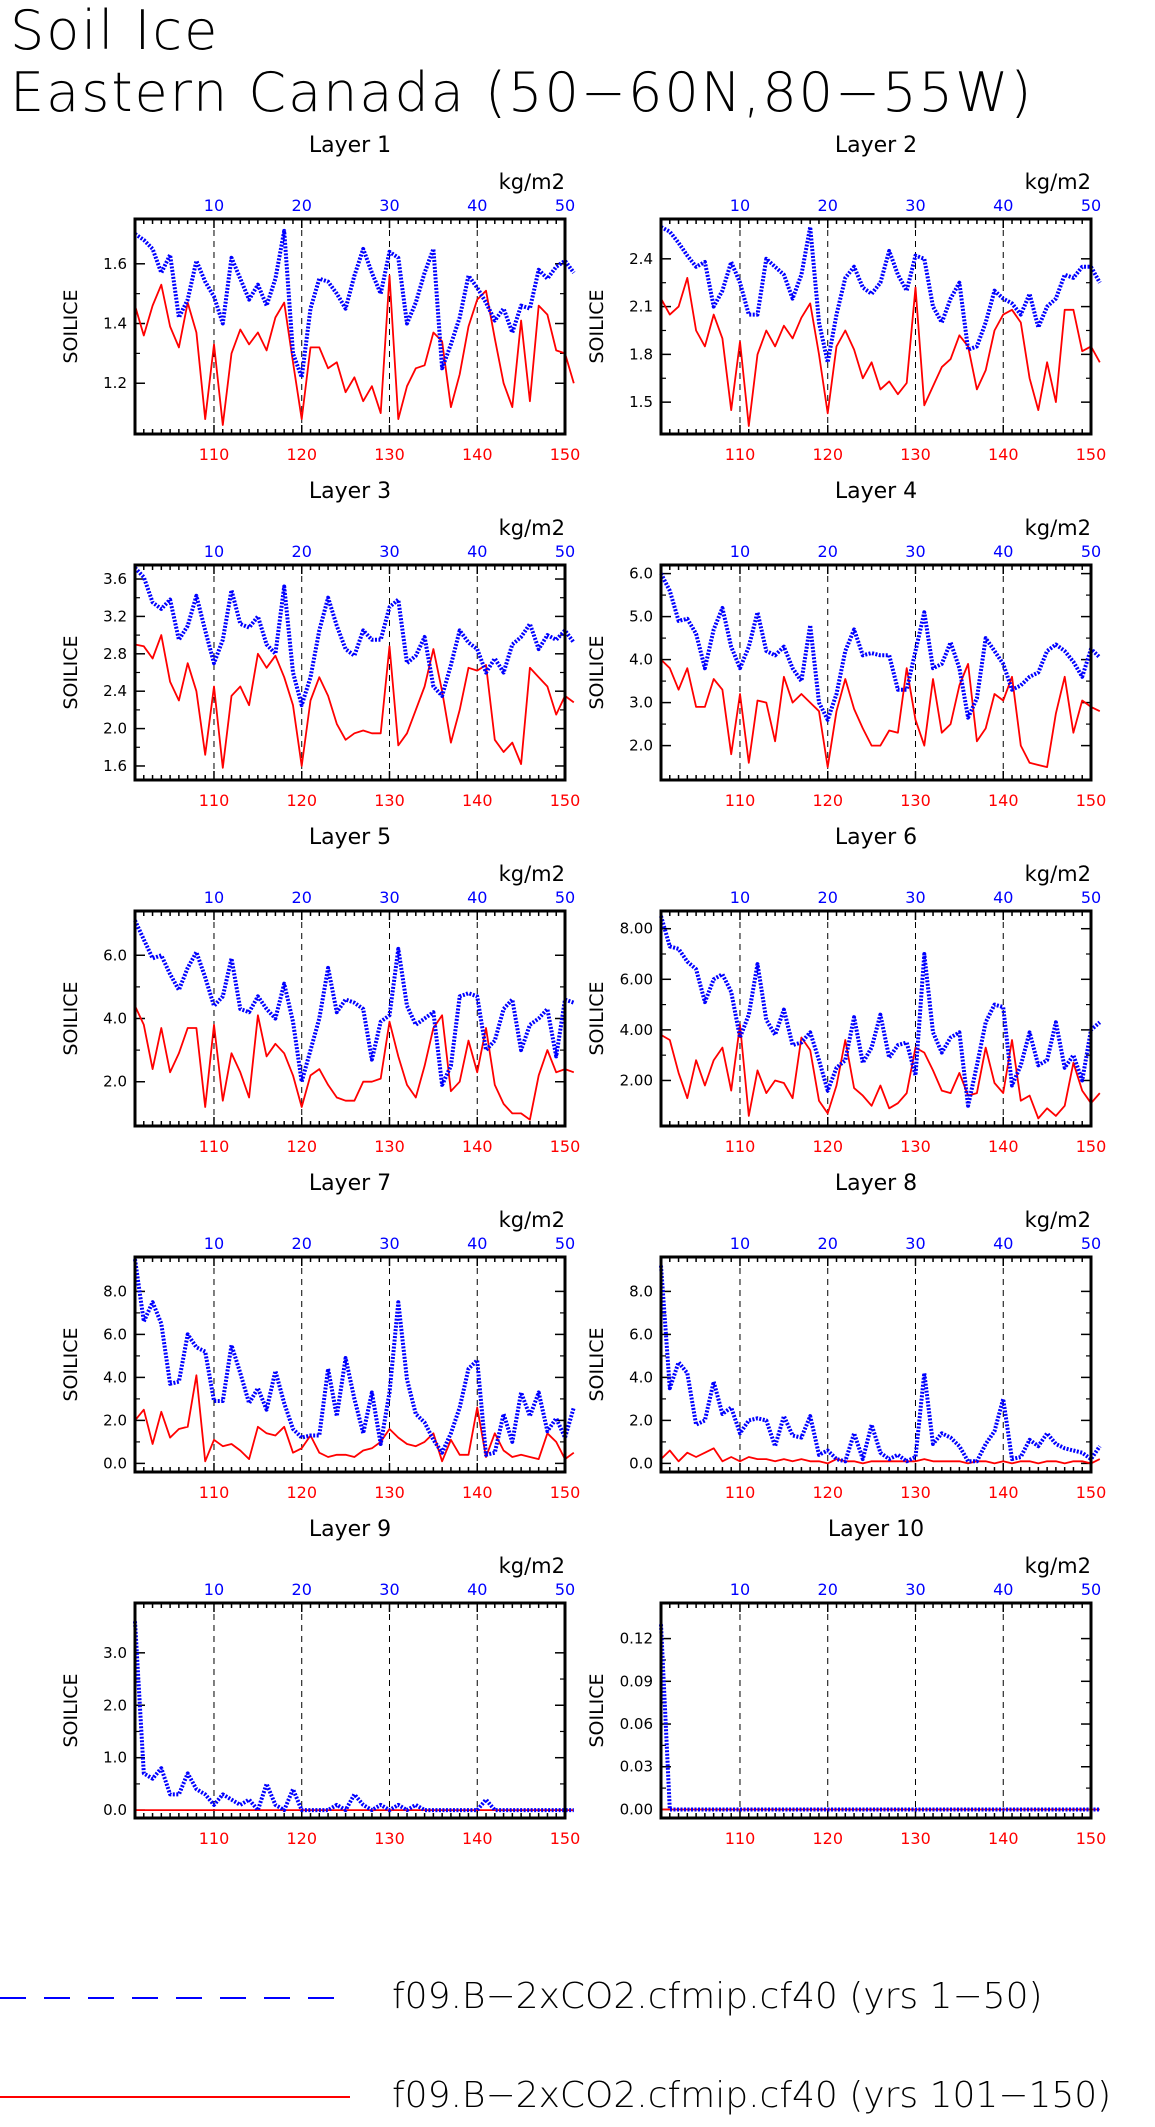  I want to click on panel-title: Layer 8, so click(876, 1183).